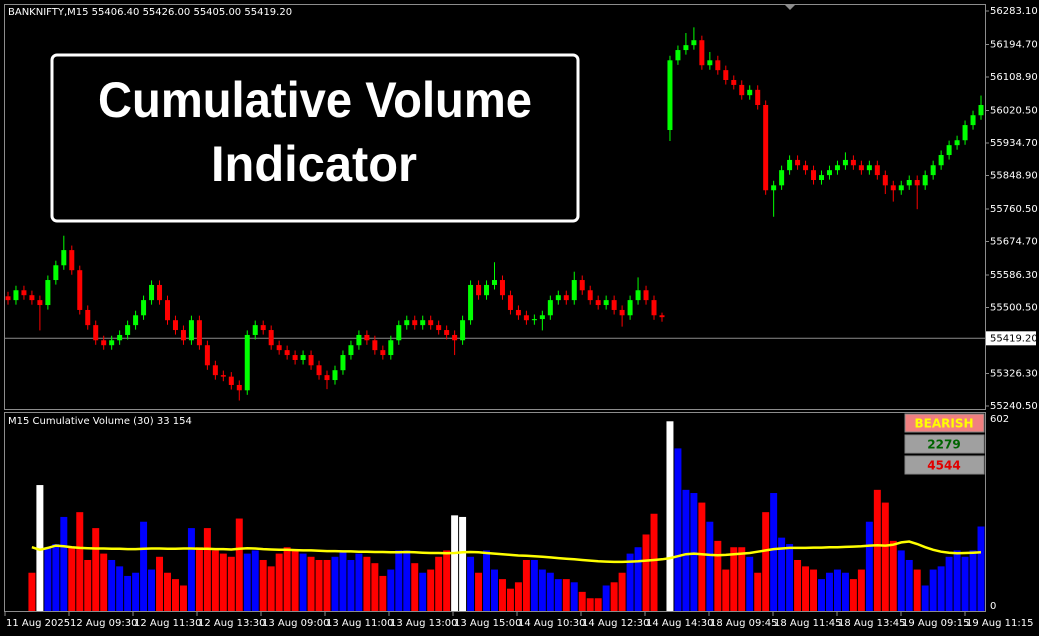 Image resolution: width=1039 pixels, height=636 pixels. Describe the element at coordinates (1014, 209) in the screenshot. I see `y-tick-label: 55760.50` at that location.